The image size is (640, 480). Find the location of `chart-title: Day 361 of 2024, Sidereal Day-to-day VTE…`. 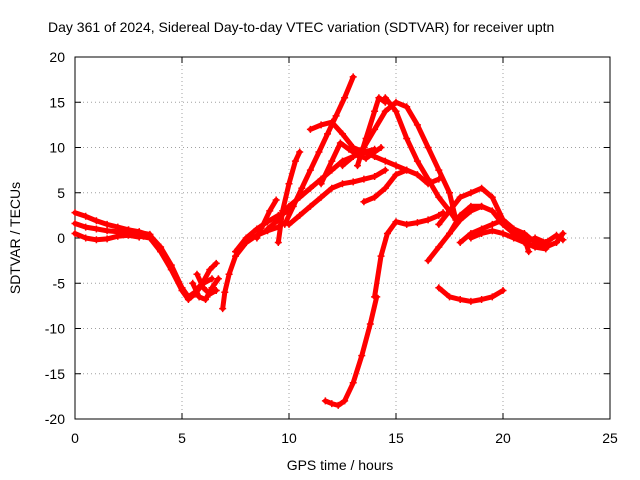

chart-title: Day 361 of 2024, Sidereal Day-to-day VTE… is located at coordinates (301, 27).